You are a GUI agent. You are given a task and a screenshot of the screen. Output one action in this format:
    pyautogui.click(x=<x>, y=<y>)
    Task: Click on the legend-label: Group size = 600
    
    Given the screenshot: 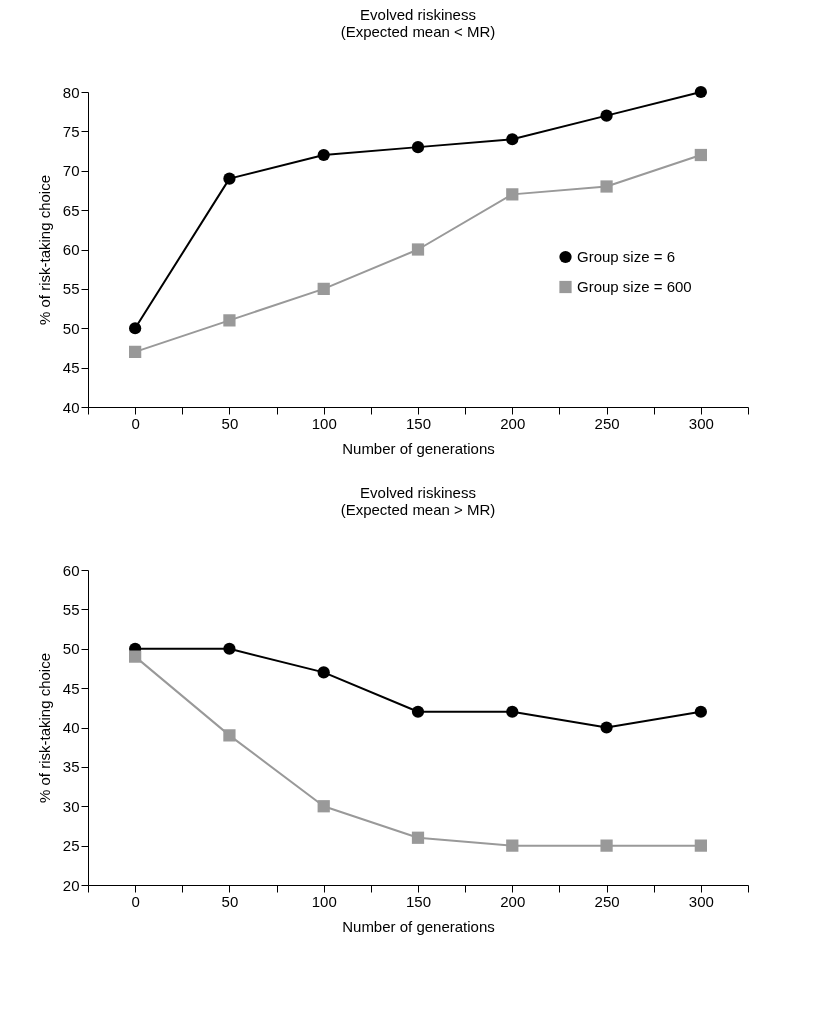 What is the action you would take?
    pyautogui.click(x=634, y=286)
    